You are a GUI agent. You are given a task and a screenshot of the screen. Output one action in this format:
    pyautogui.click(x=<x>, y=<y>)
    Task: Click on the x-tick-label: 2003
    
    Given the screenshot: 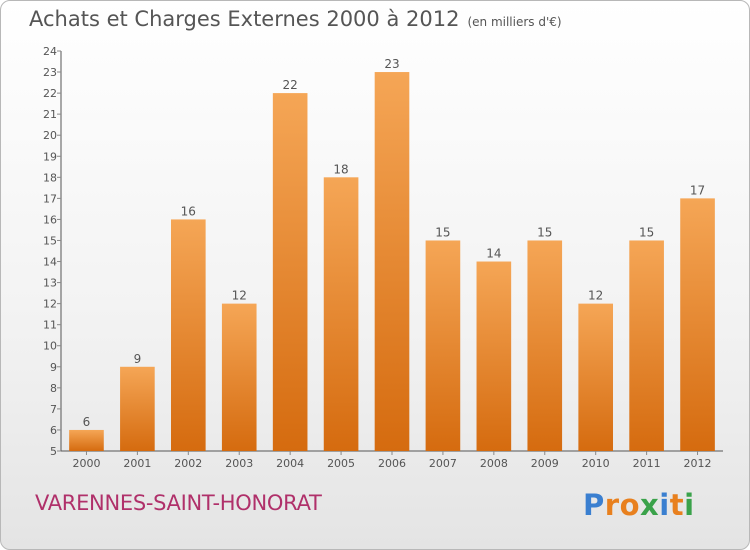 What is the action you would take?
    pyautogui.click(x=239, y=463)
    